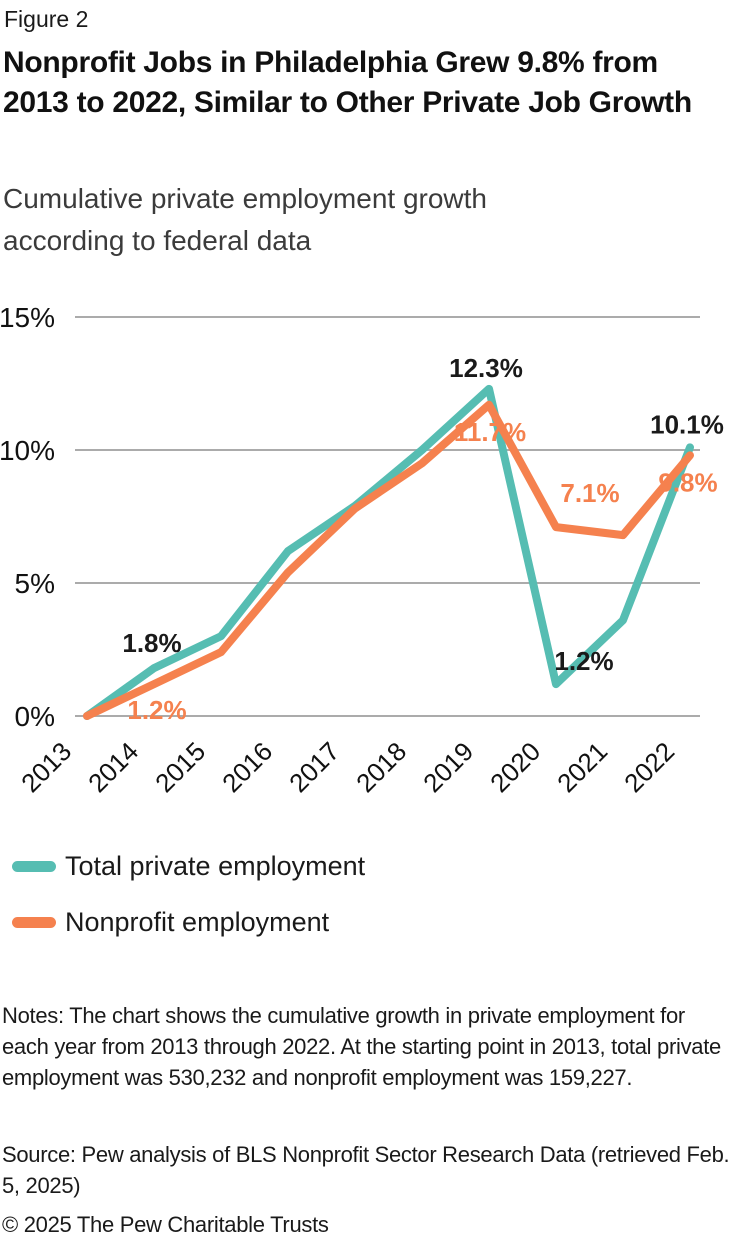 The width and height of the screenshot is (732, 1248). What do you see at coordinates (35, 583) in the screenshot?
I see `y-tick-label: 5%` at bounding box center [35, 583].